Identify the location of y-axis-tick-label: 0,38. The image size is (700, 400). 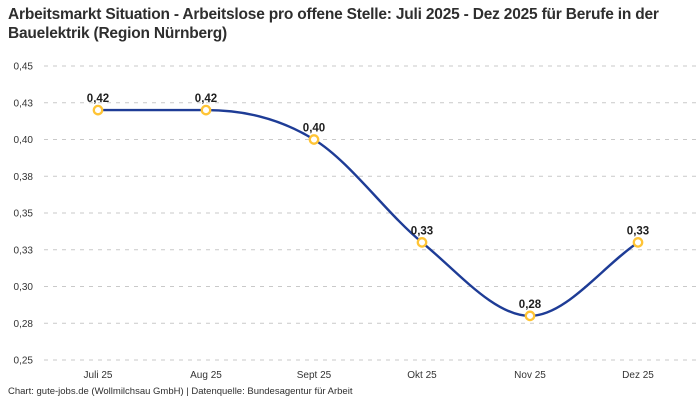
(24, 177).